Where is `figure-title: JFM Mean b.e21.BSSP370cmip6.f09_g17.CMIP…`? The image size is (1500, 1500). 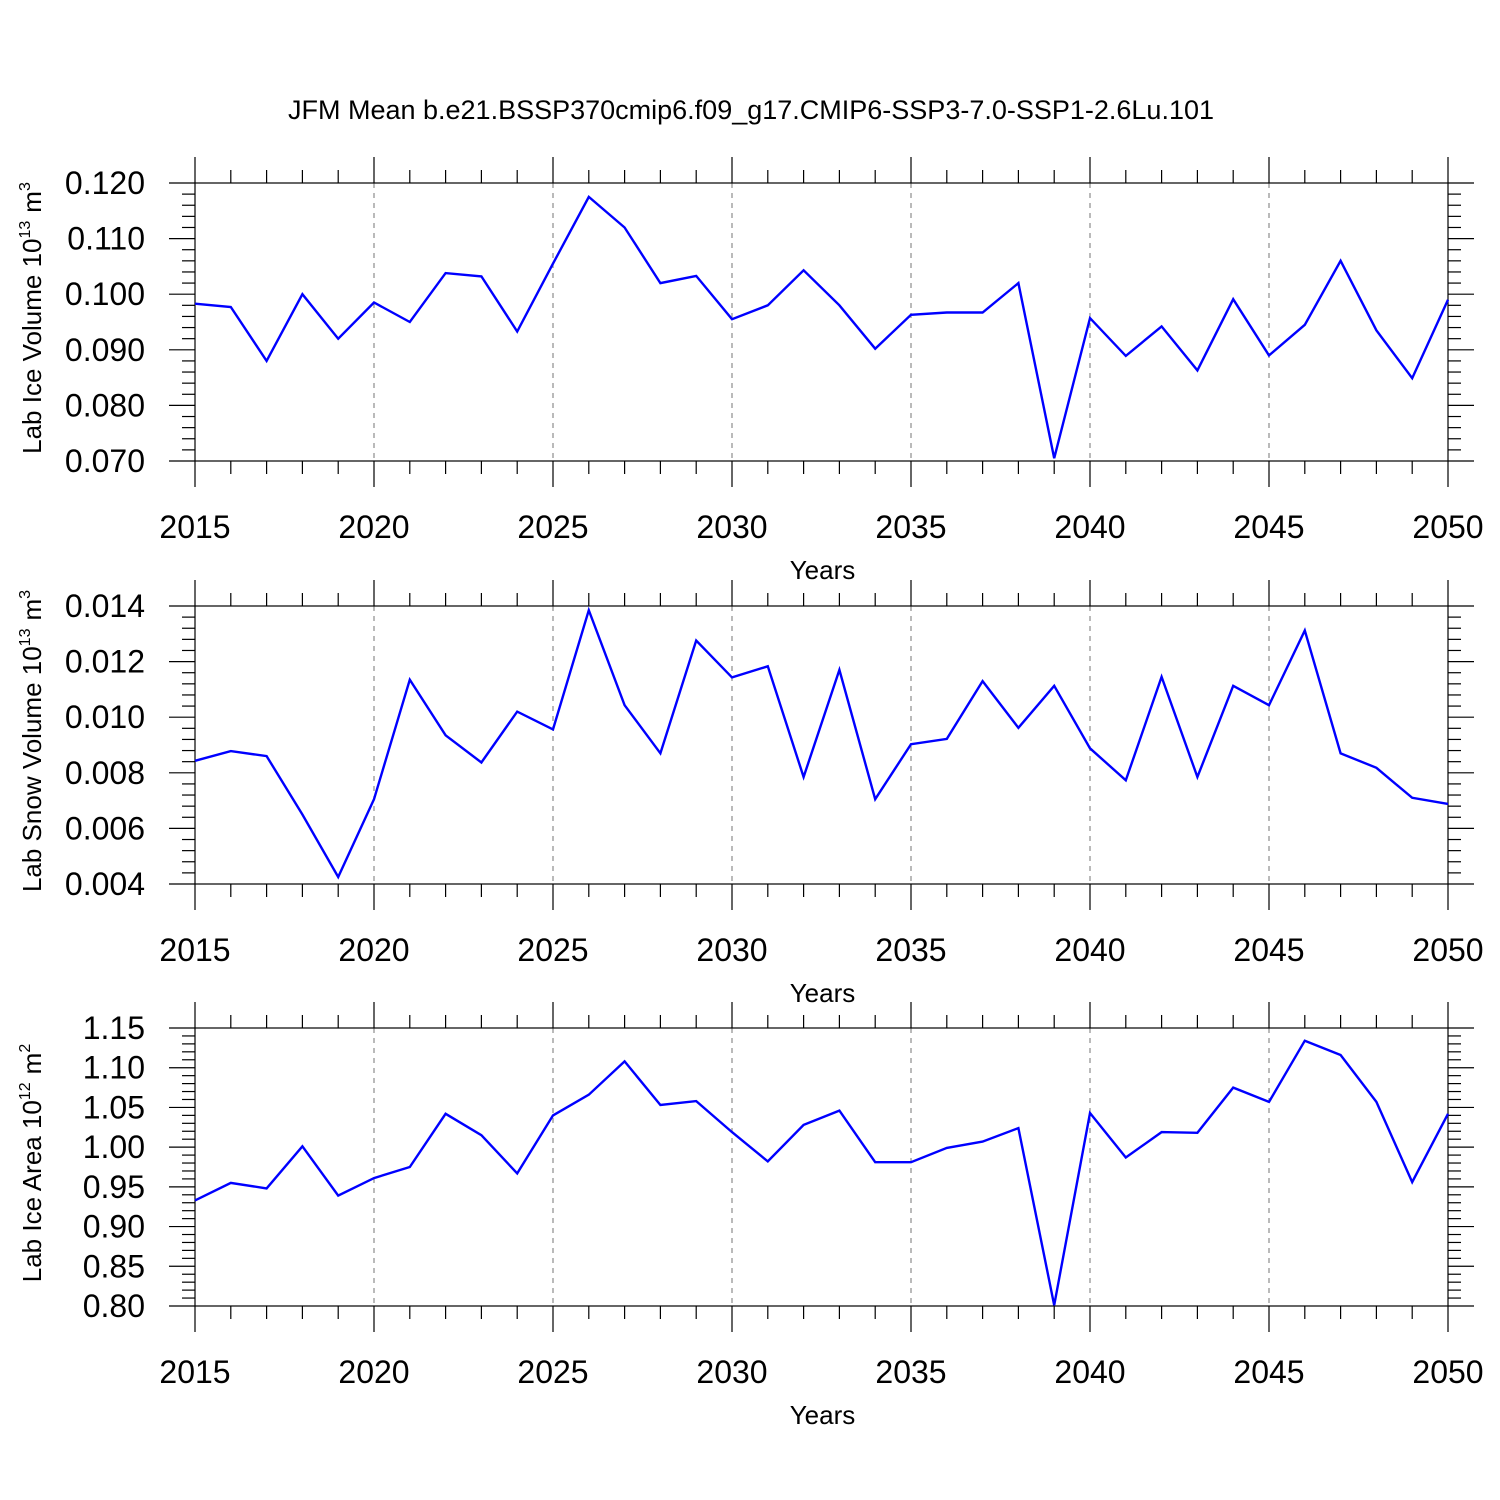
figure-title: JFM Mean b.e21.BSSP370cmip6.f09_g17.CMIP… is located at coordinates (751, 110).